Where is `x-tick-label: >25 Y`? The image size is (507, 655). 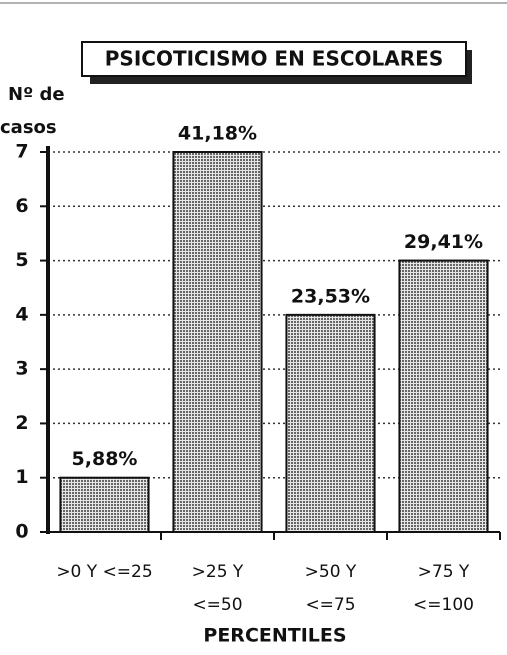
x-tick-label: >25 Y is located at coordinates (218, 572).